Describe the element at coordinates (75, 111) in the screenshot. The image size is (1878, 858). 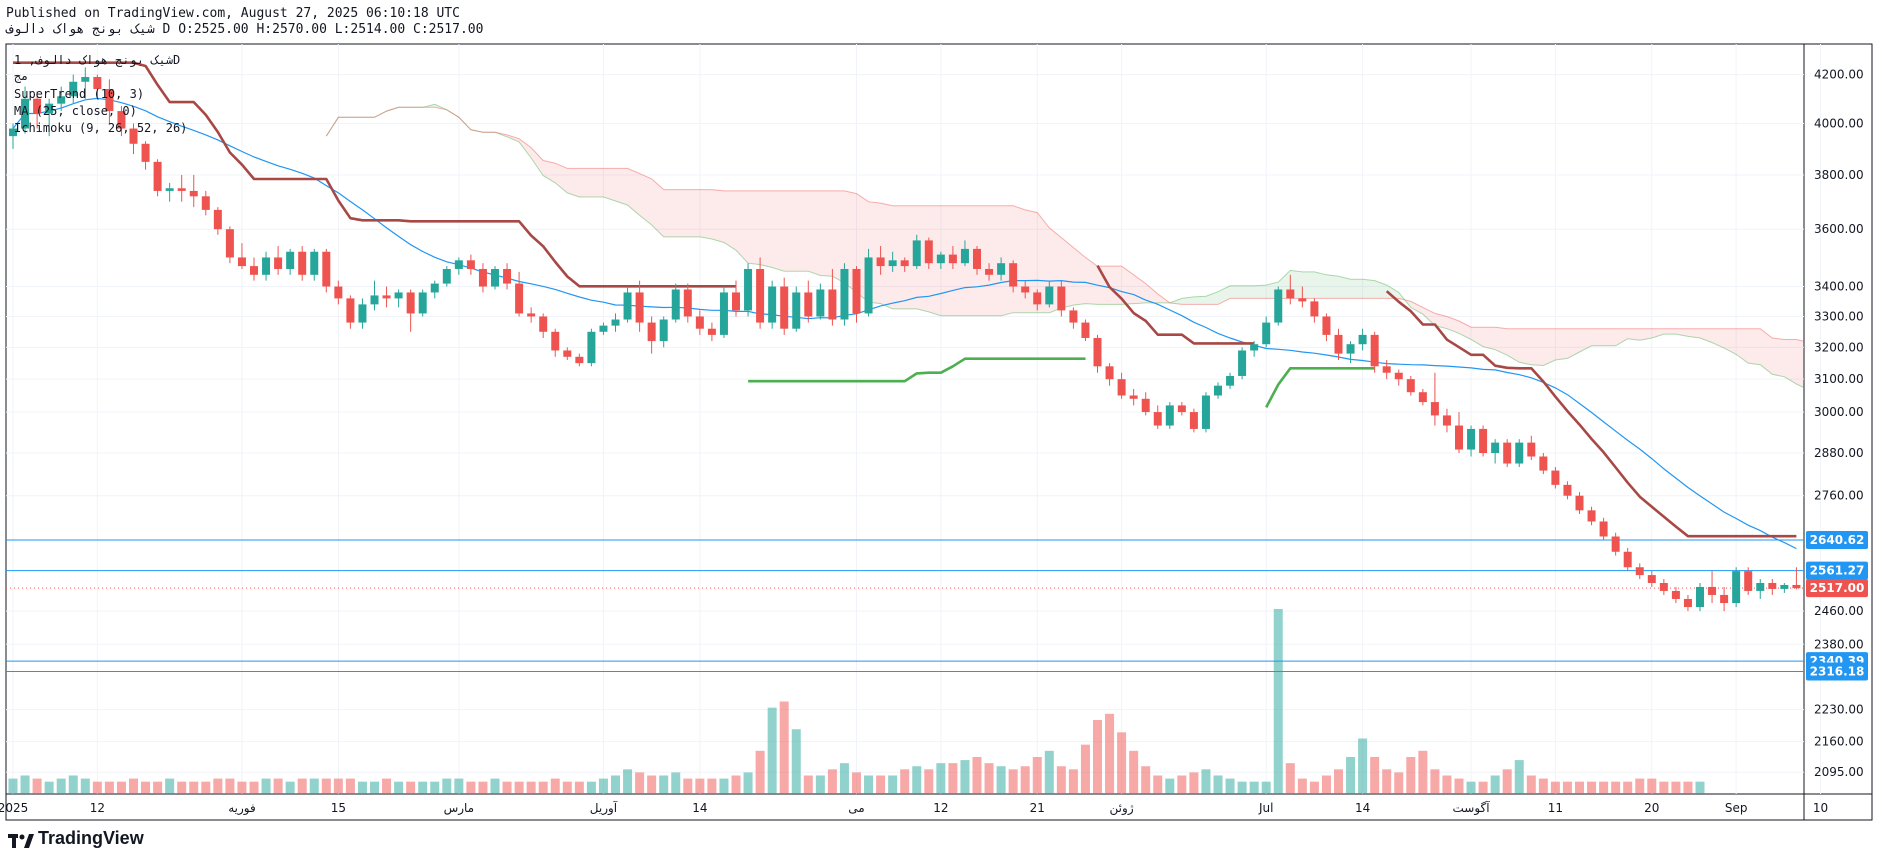
I see `legend-ma: MA (25, close, 0)` at that location.